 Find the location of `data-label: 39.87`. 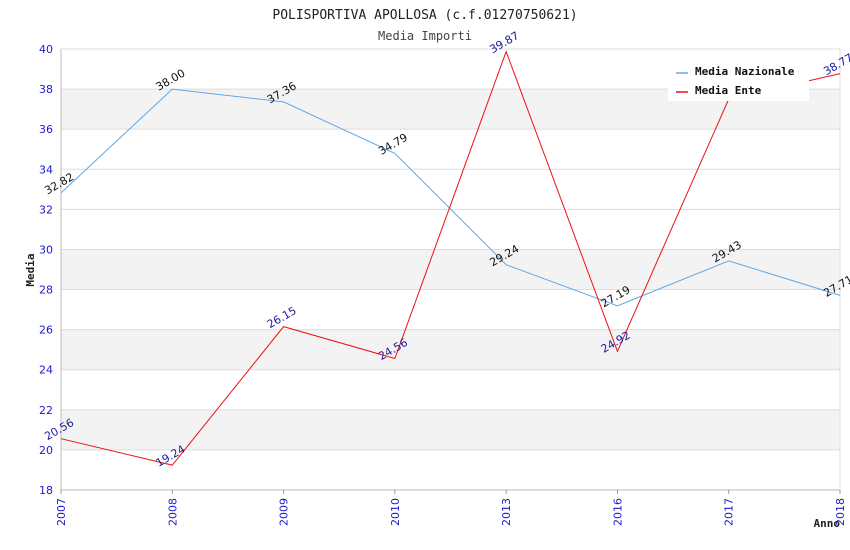

data-label: 39.87 is located at coordinates (505, 42).